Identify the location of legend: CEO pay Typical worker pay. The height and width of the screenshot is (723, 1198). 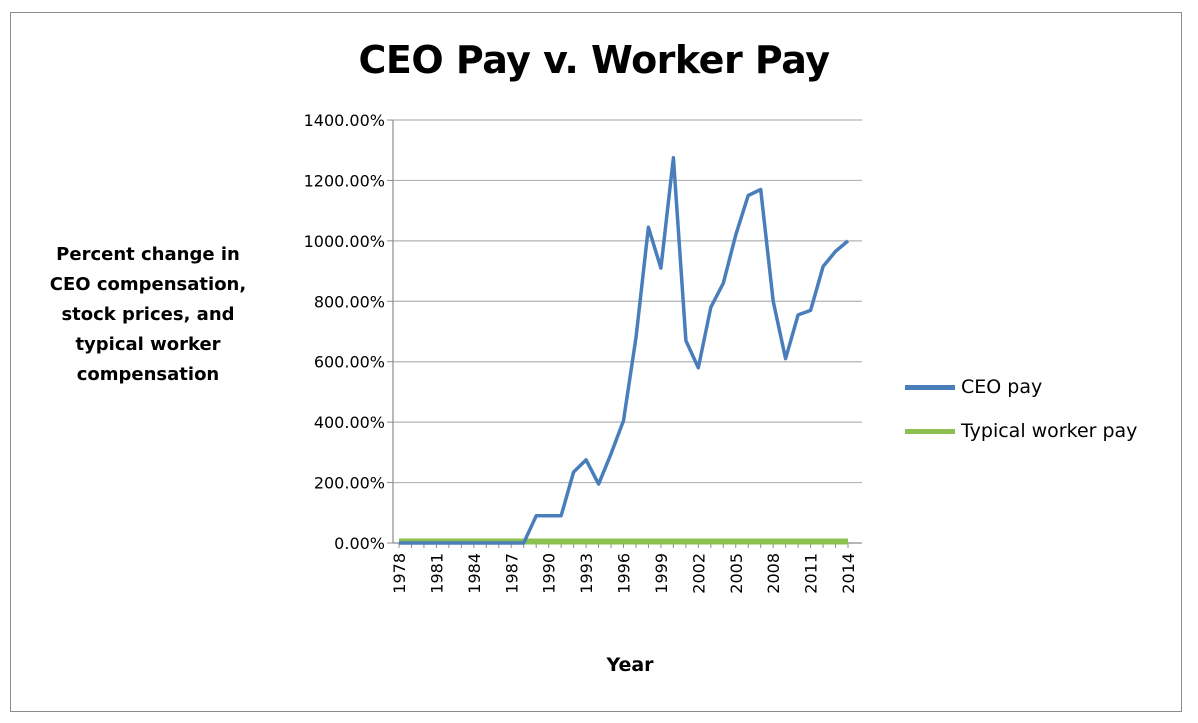
(1021, 409).